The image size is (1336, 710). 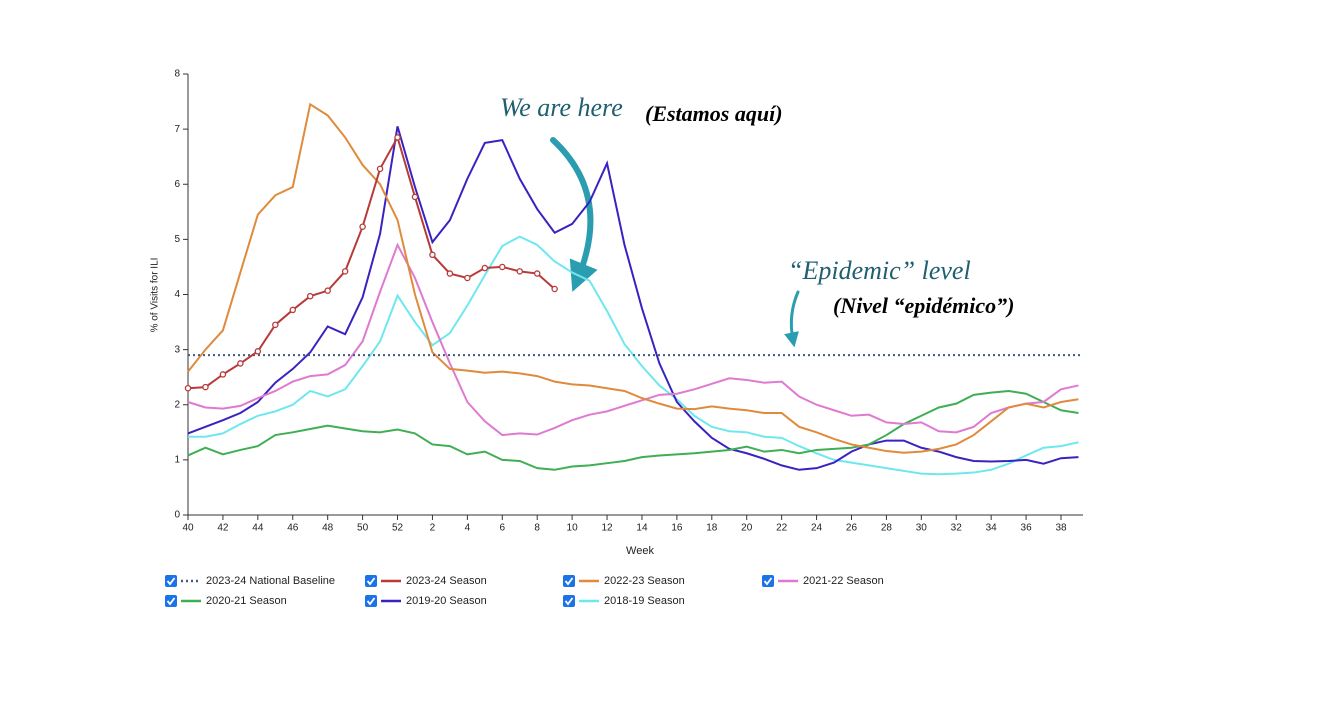 I want to click on x-axis-label: Week, so click(x=640, y=551).